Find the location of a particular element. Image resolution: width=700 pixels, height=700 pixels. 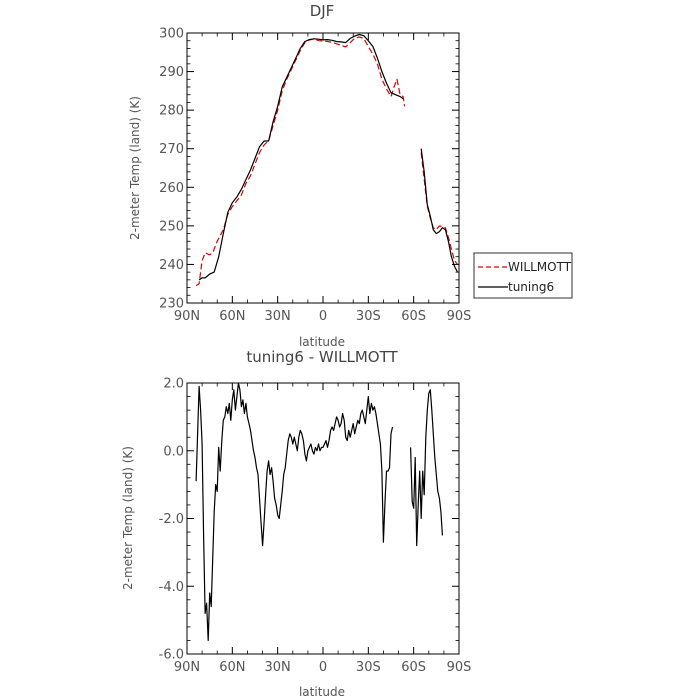

top-ytick-label: 230 is located at coordinates (171, 304).